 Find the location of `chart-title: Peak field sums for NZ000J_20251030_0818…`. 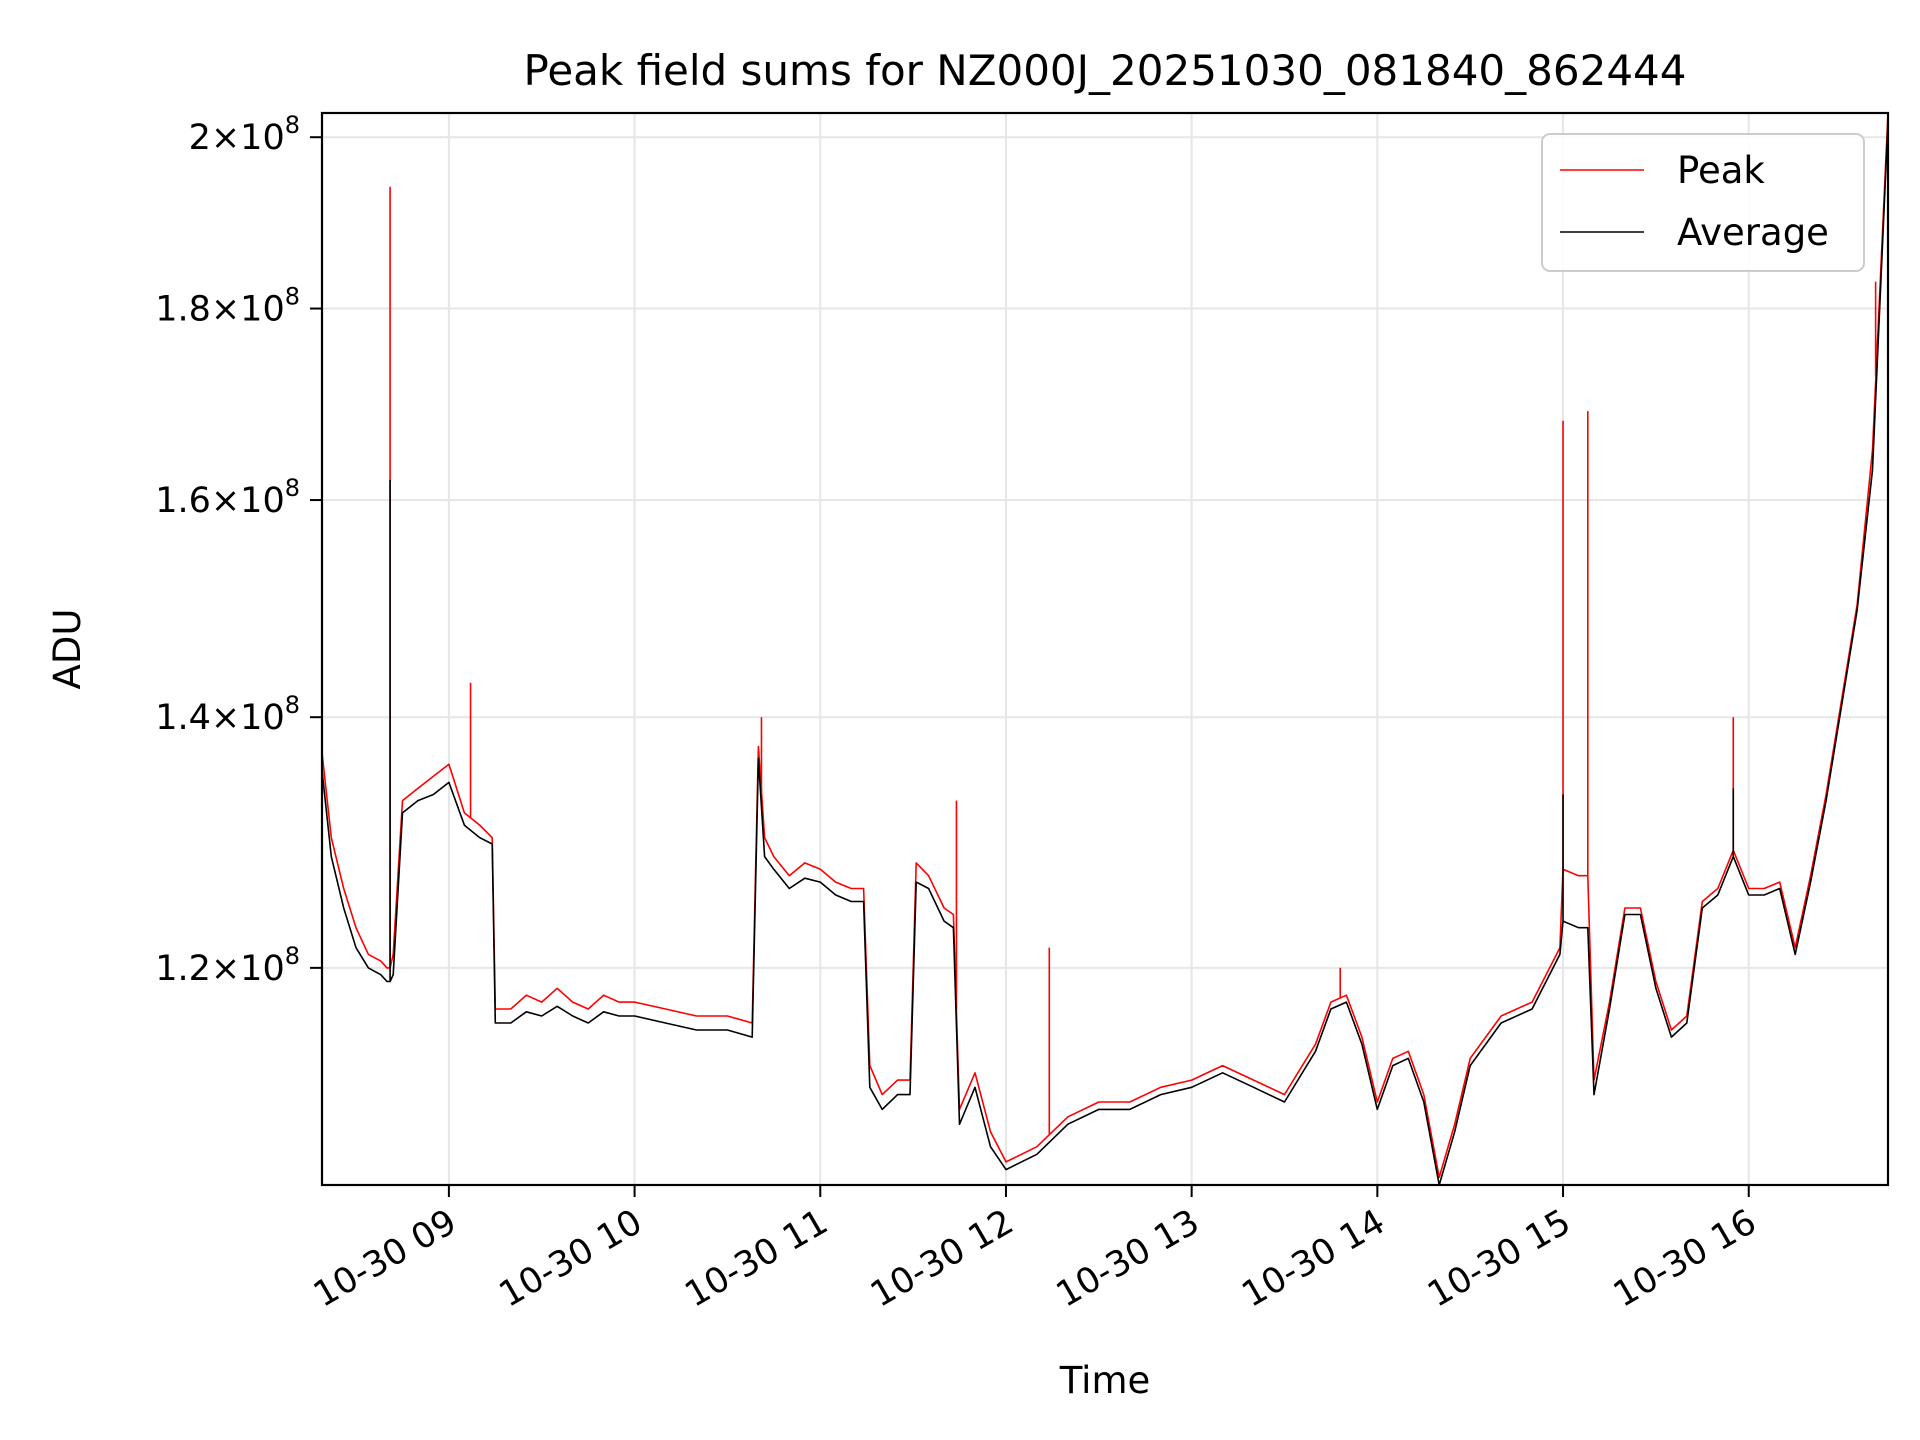

chart-title: Peak field sums for NZ000J_20251030_0818… is located at coordinates (1105, 70).